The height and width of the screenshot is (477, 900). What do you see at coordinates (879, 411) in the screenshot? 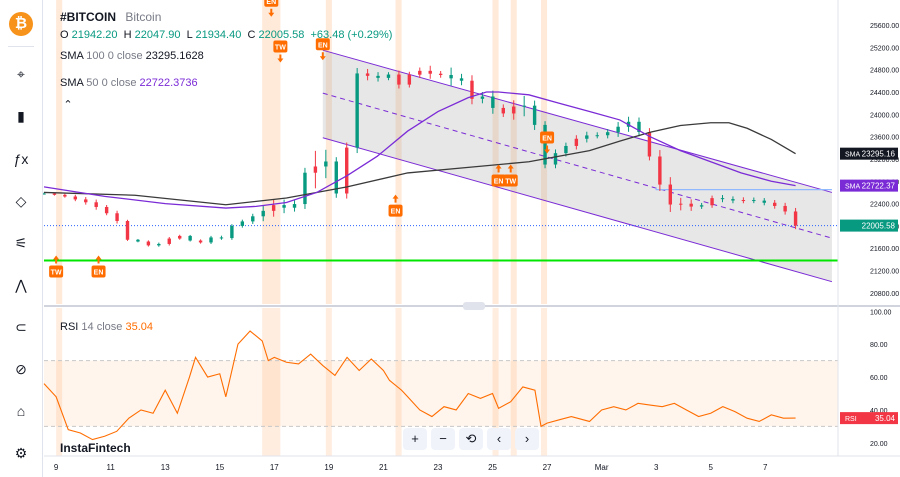
I see `rsi-tick-label: 40.00` at bounding box center [879, 411].